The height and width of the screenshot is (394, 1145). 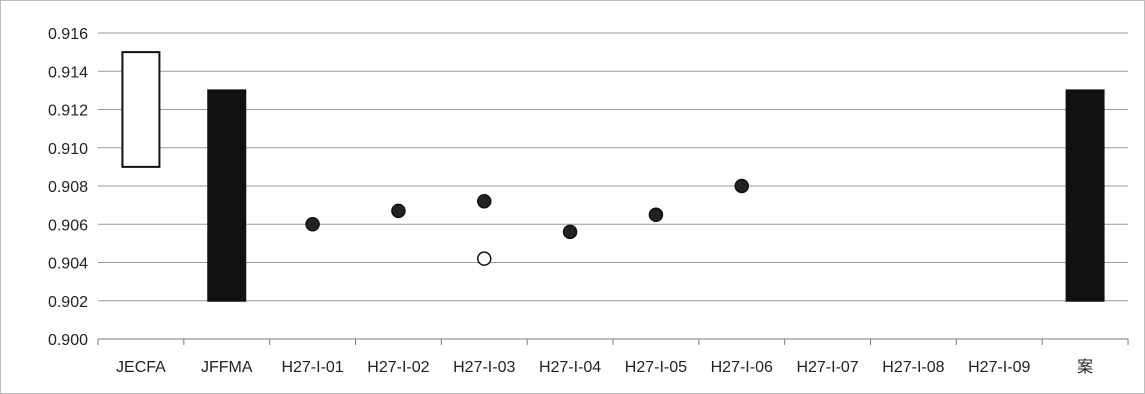 I want to click on y-tick-label: 0.902, so click(x=68, y=302).